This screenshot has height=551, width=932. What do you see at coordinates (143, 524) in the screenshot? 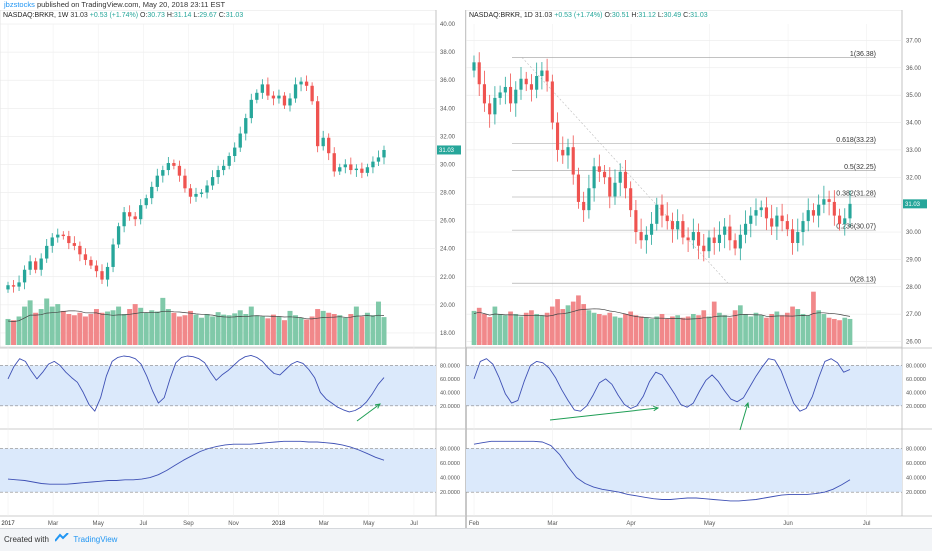
I see `time-tick-label: Jul` at bounding box center [143, 524].